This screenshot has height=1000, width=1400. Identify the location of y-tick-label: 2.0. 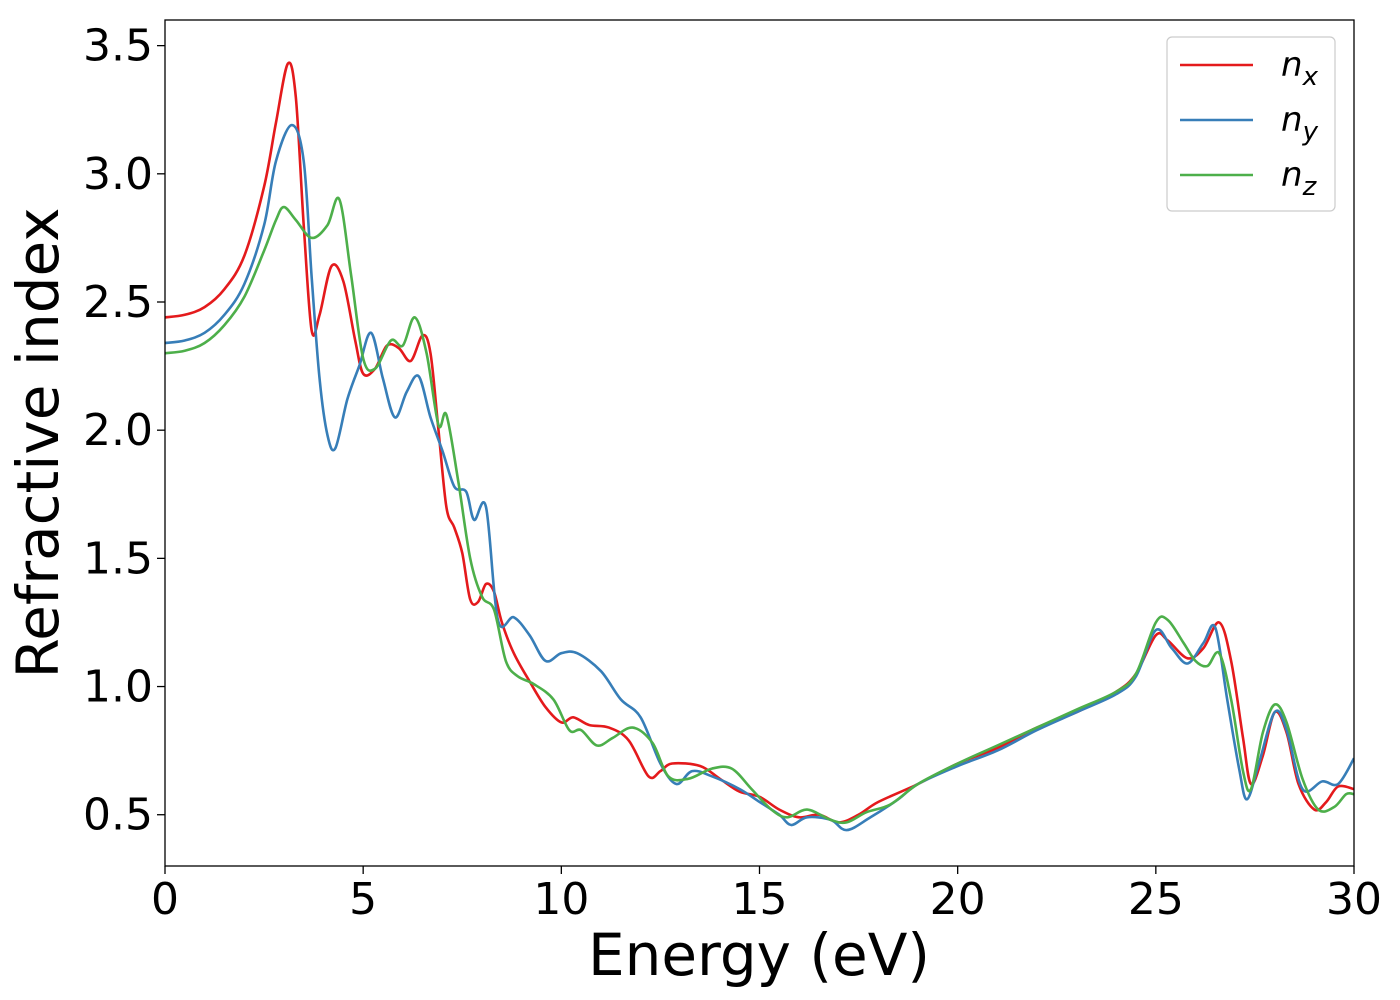
(118, 430).